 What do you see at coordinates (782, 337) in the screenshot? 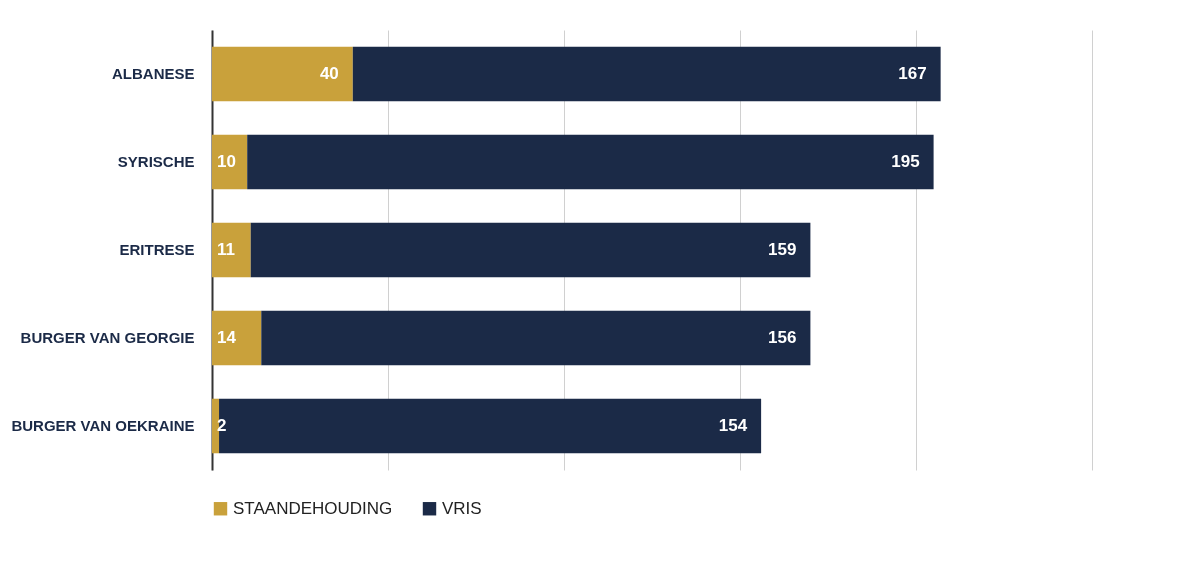
I see `data-label: 156` at bounding box center [782, 337].